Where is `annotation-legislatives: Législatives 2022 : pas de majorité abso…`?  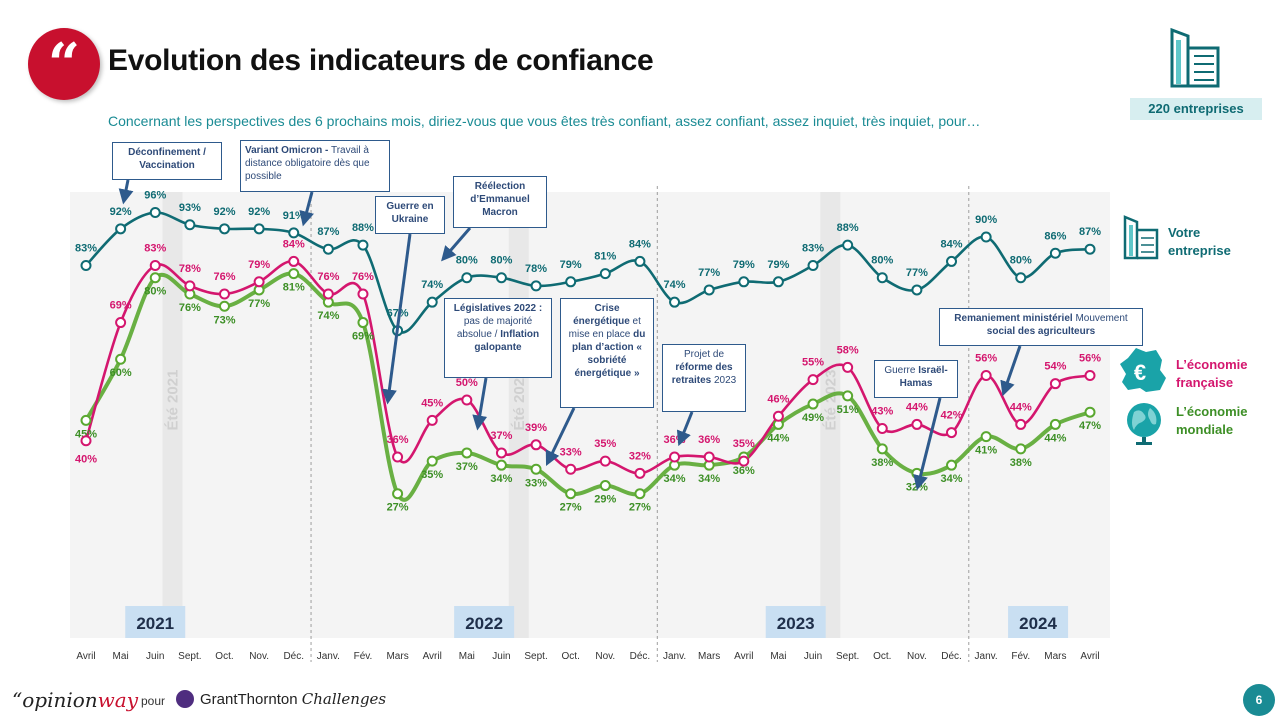
annotation-legislatives: Législatives 2022 : pas de majorité abso… is located at coordinates (498, 338).